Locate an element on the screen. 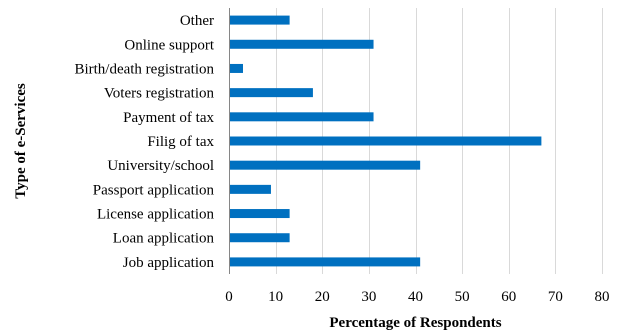  x-tick-label: 50 is located at coordinates (462, 297).